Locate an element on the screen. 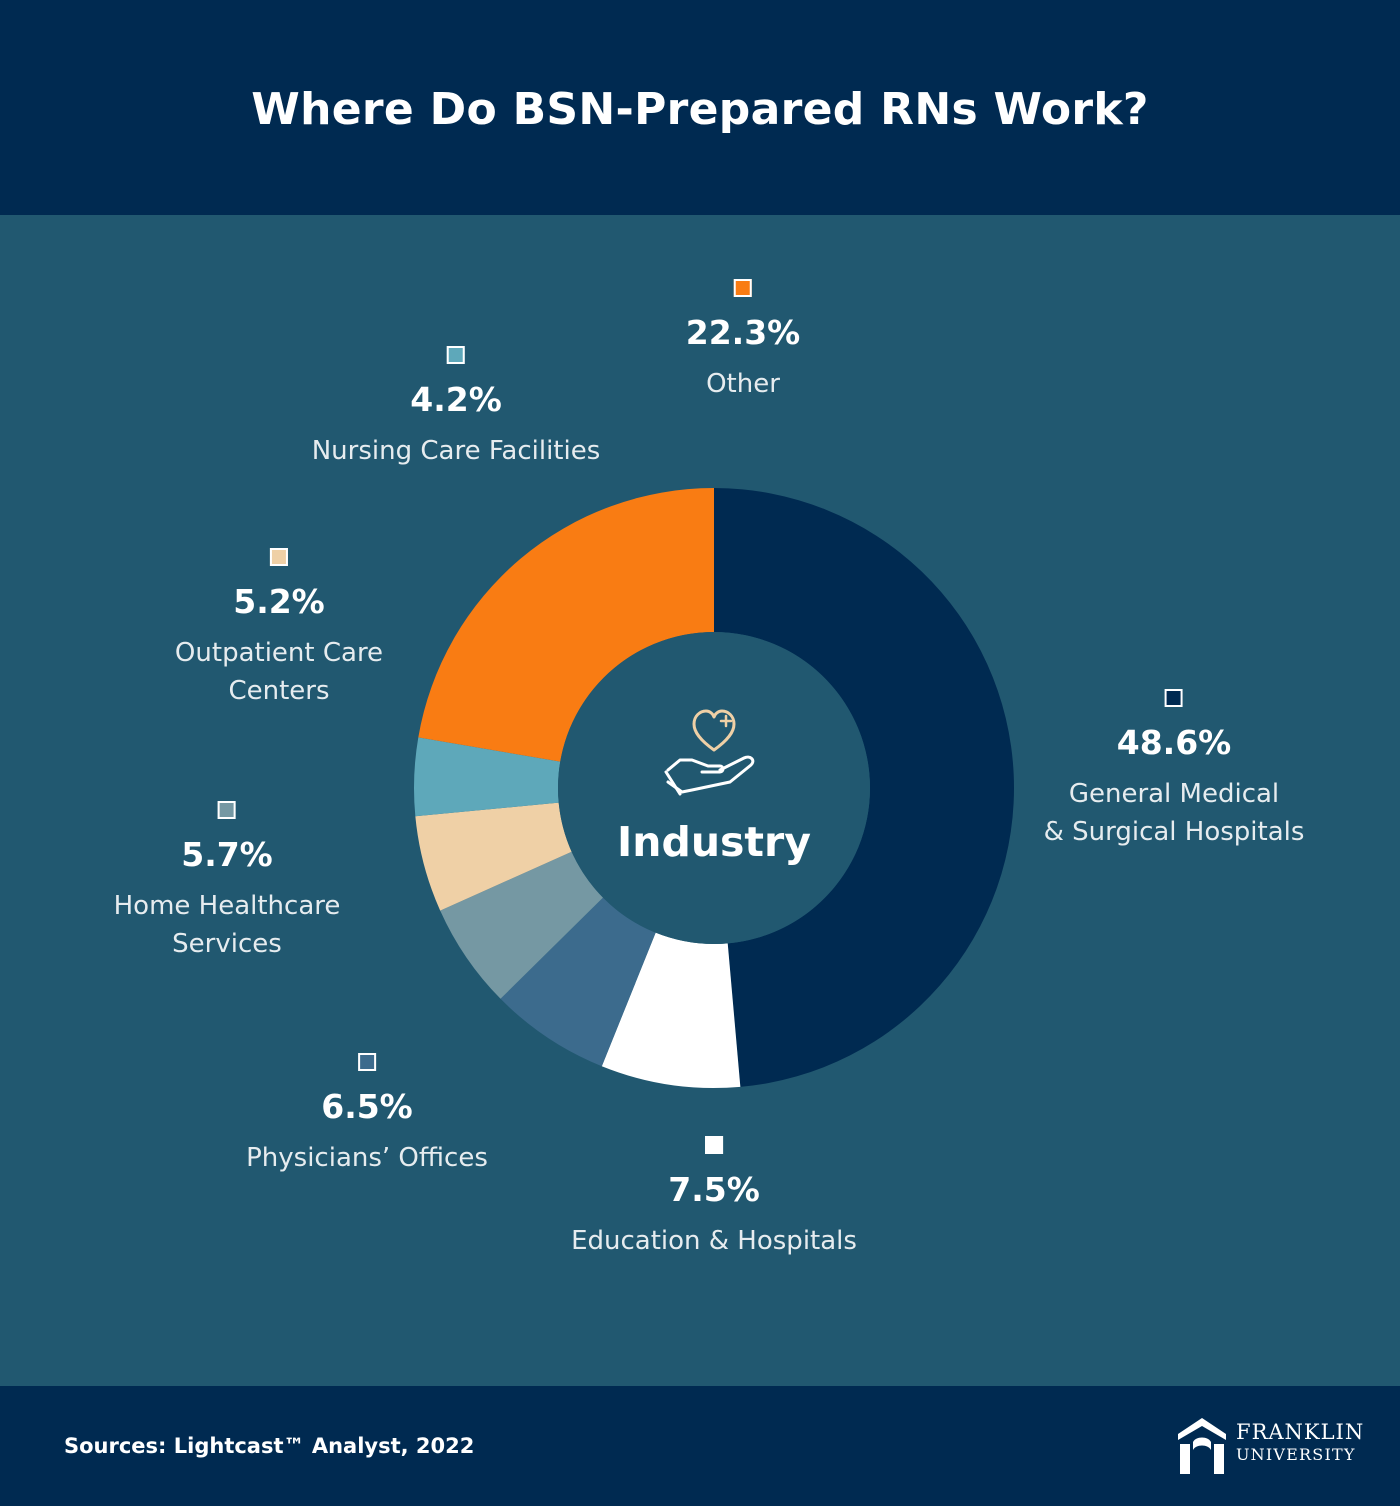 This screenshot has width=1400, height=1506. category-label-line: Physicians’ Offices is located at coordinates (367, 1158).